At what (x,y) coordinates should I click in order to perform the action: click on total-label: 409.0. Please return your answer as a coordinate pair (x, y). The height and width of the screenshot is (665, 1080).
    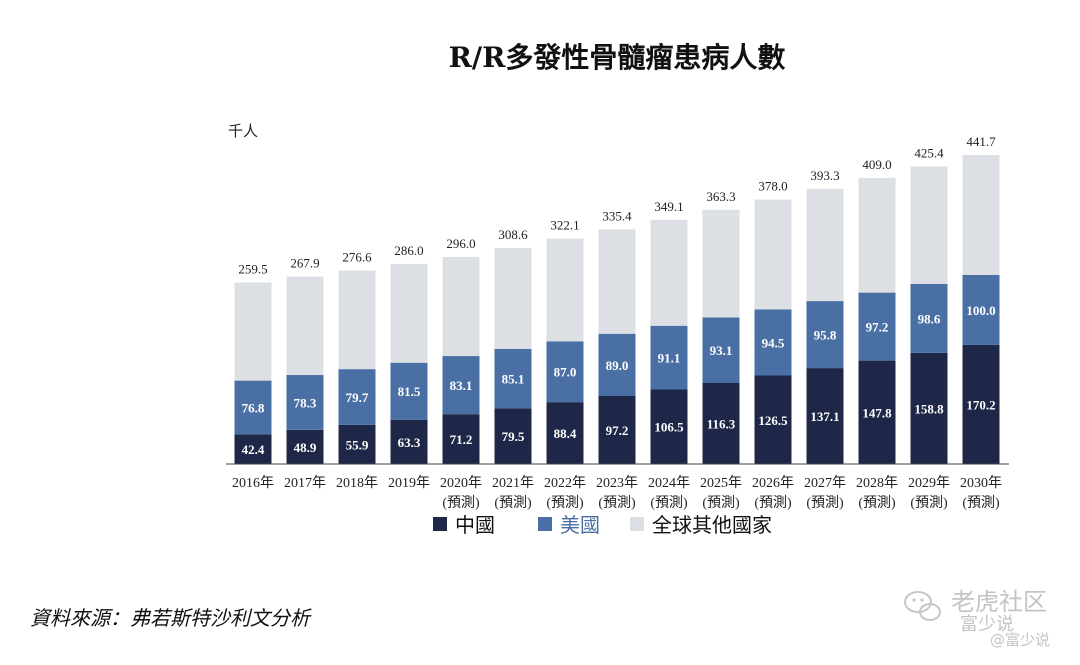
    Looking at the image, I should click on (876, 164).